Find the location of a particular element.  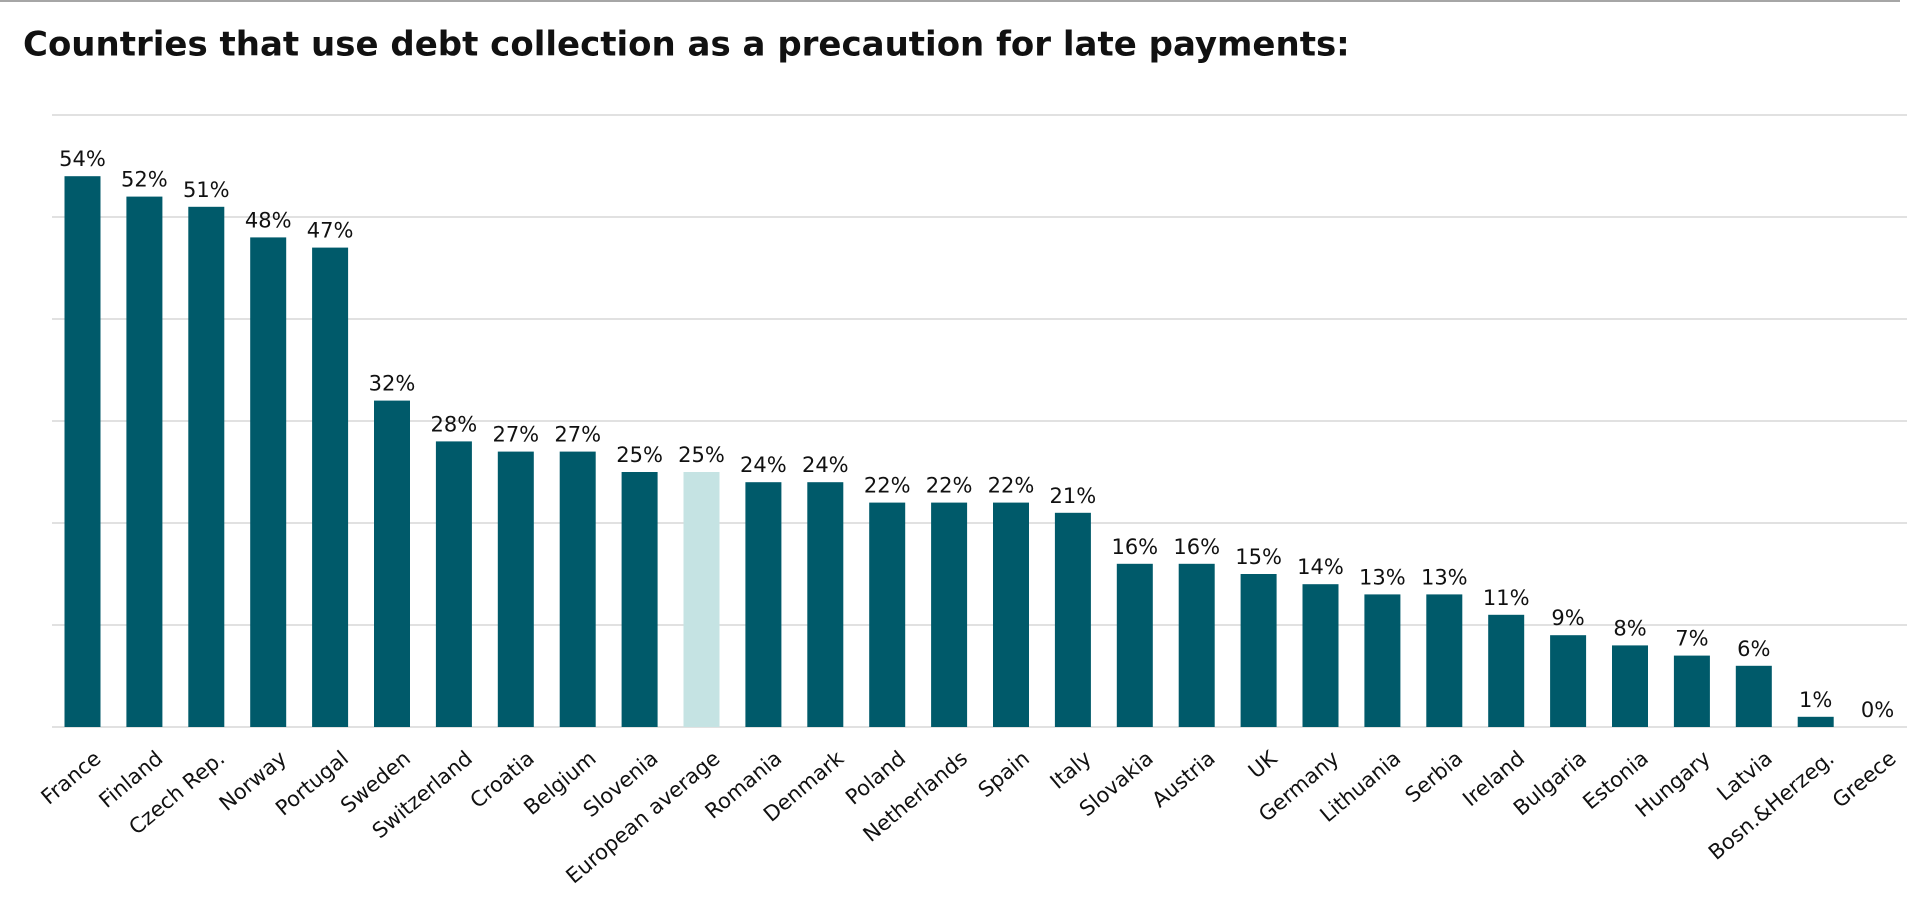

value-label: 6% is located at coordinates (1753, 649).